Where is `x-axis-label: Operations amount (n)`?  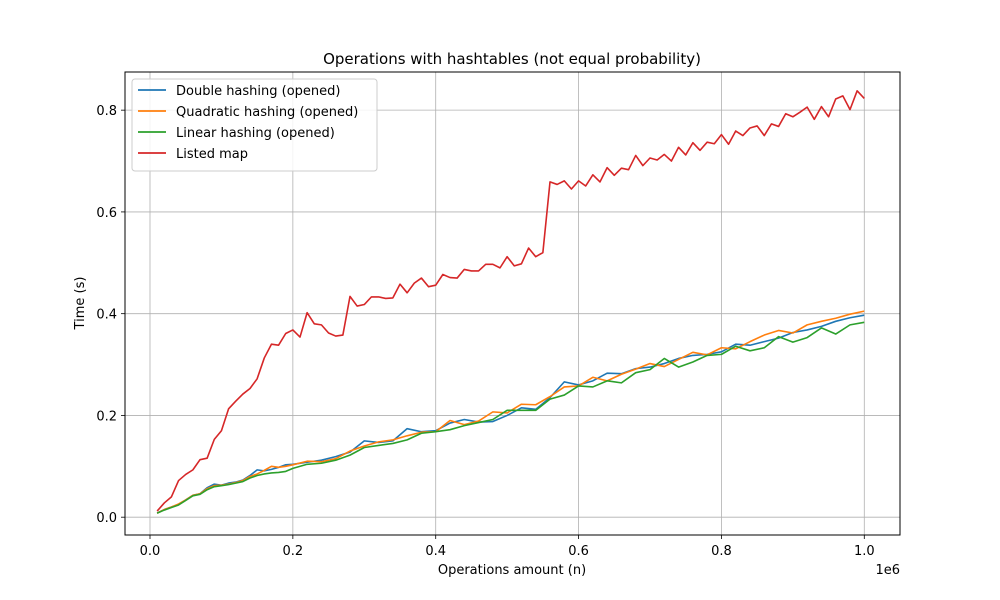
x-axis-label: Operations amount (n) is located at coordinates (512, 570).